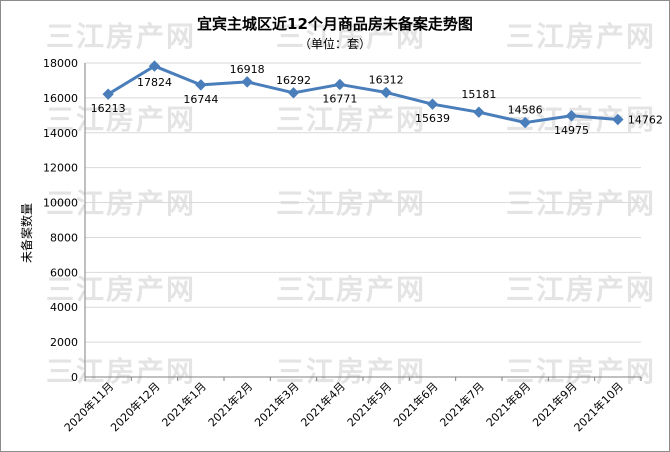 This screenshot has width=670, height=452. I want to click on series, so click(363, 94).